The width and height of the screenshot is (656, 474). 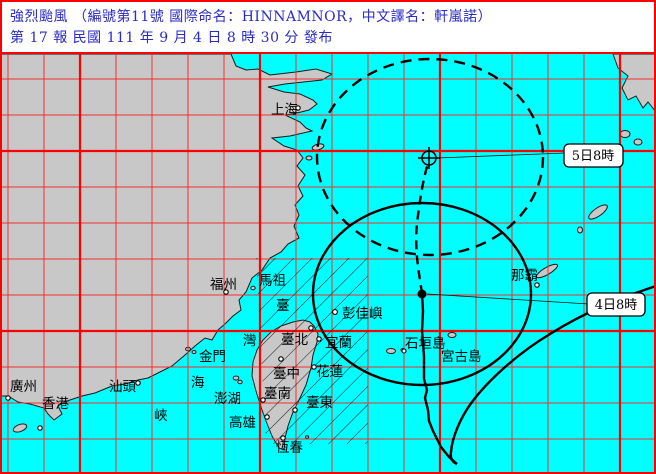 What do you see at coordinates (461, 357) in the screenshot?
I see `label-miyako: 宮古島` at bounding box center [461, 357].